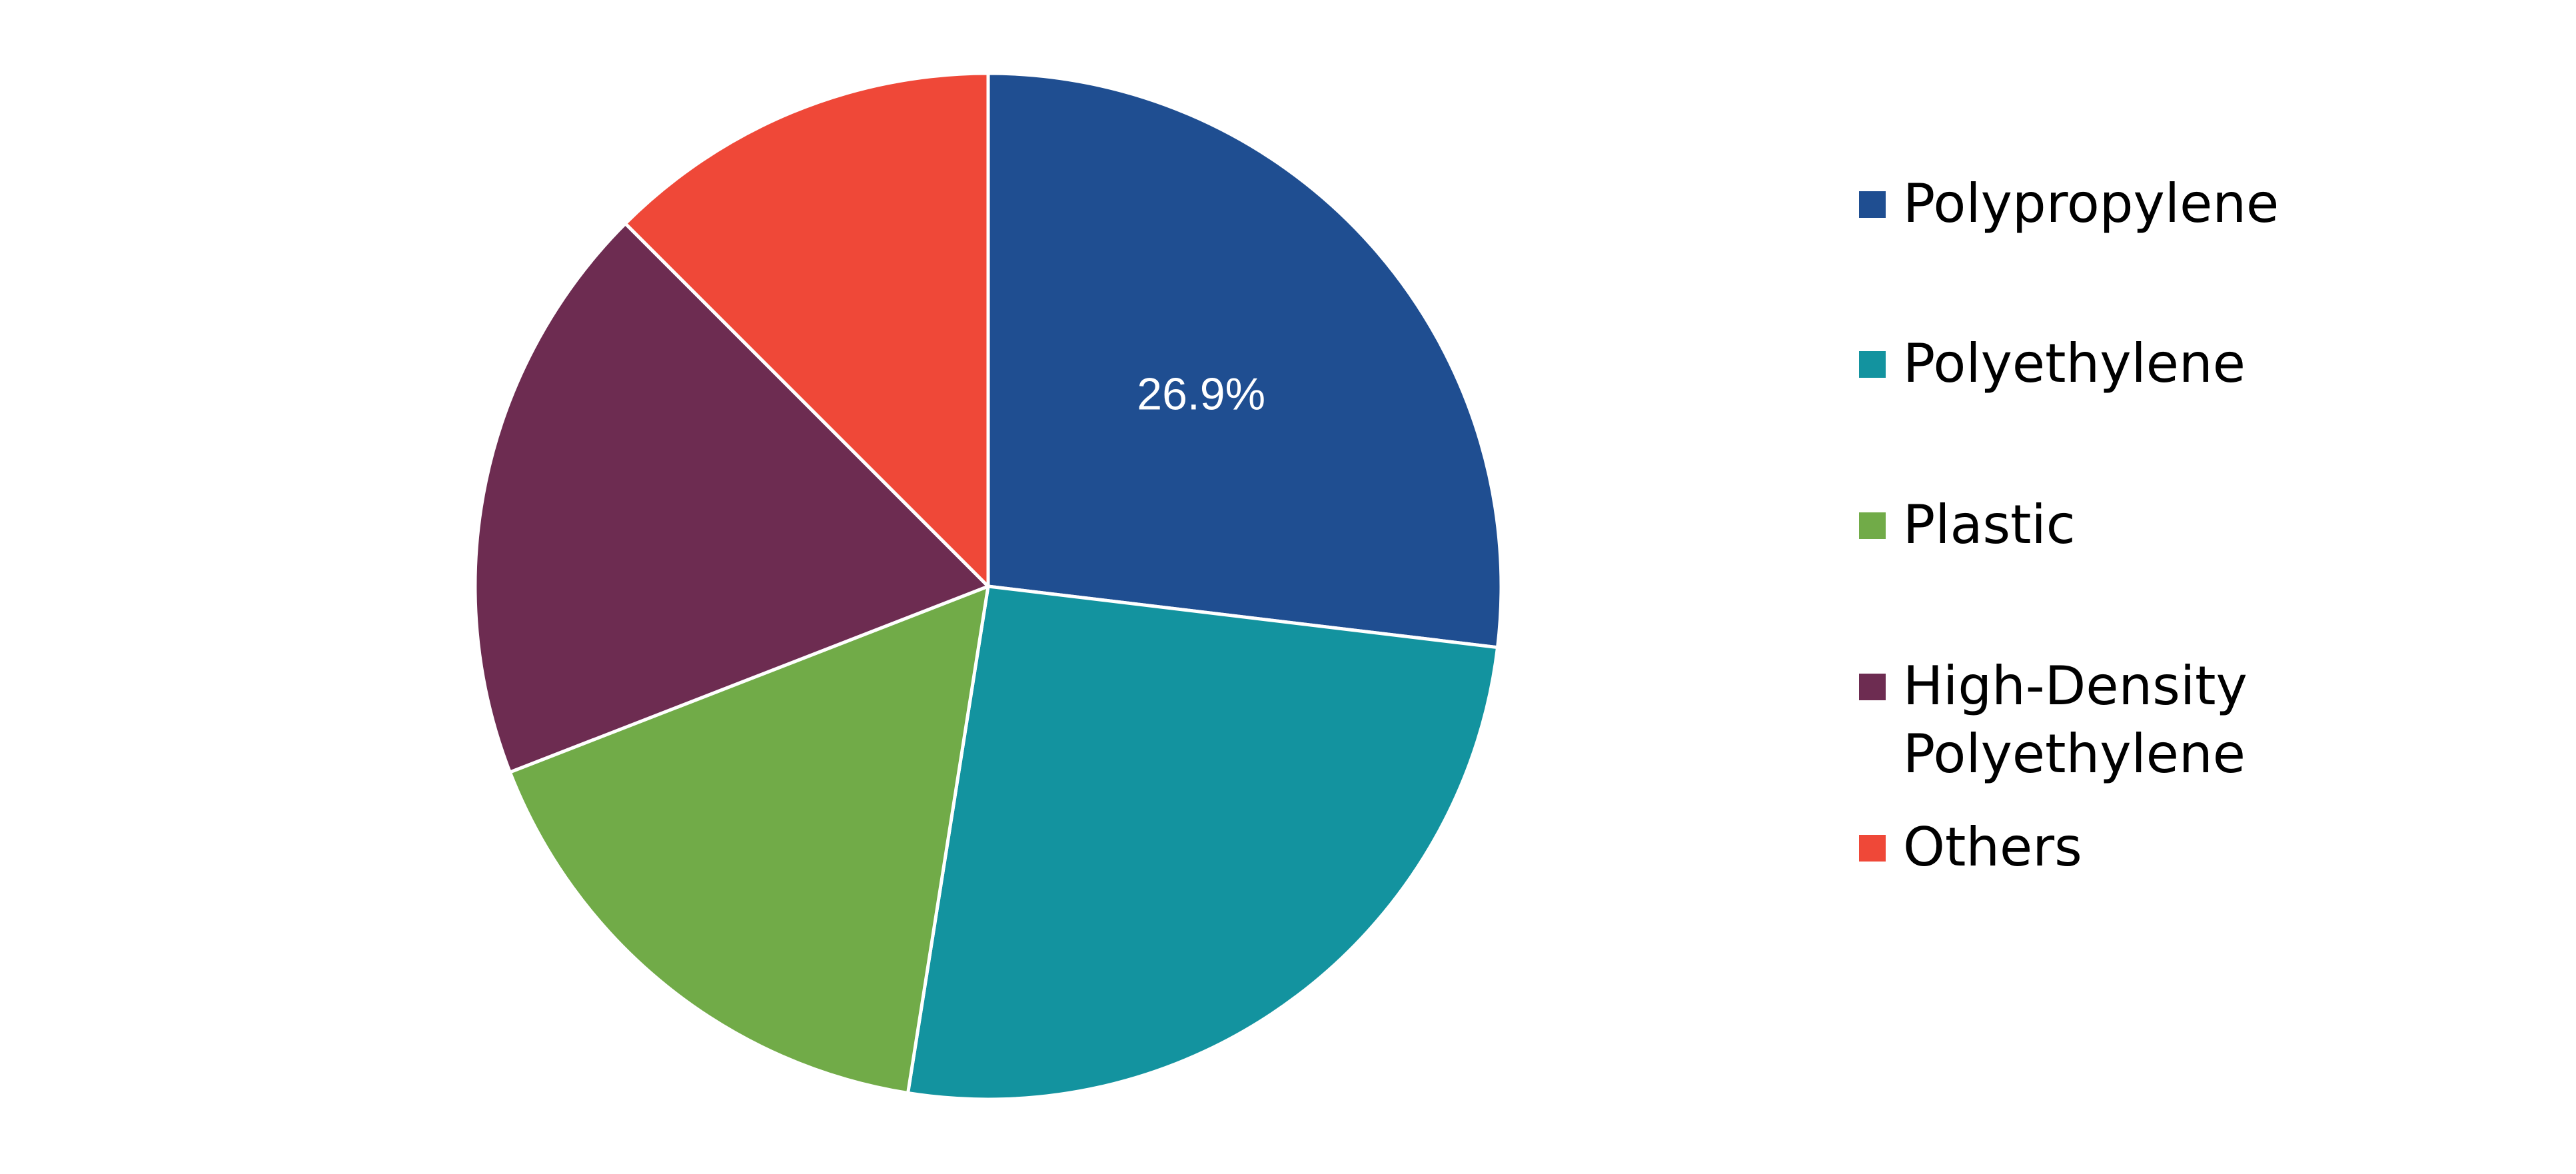 The width and height of the screenshot is (2576, 1174). Describe the element at coordinates (1203, 842) in the screenshot. I see `pie-slice-polyethylene` at that location.